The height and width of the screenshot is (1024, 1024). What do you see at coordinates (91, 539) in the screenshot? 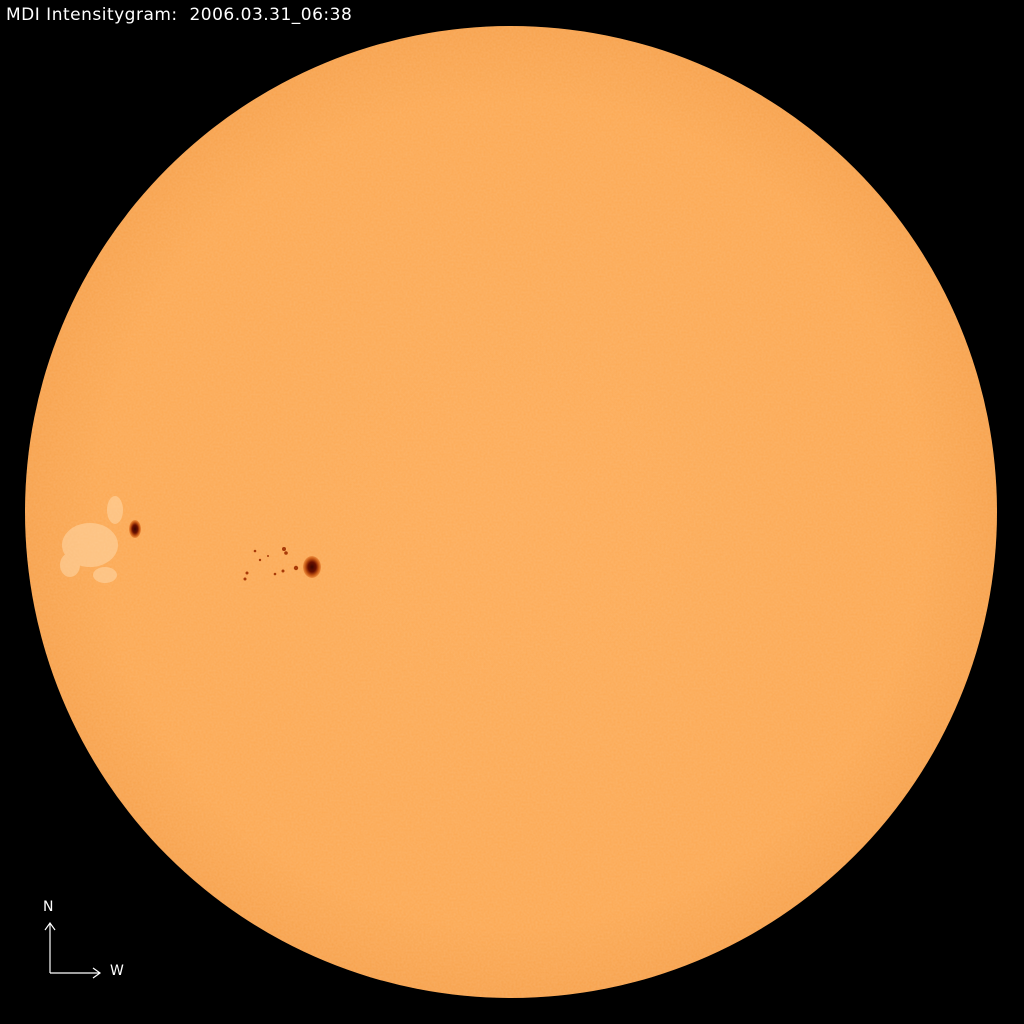
I see `faculae` at bounding box center [91, 539].